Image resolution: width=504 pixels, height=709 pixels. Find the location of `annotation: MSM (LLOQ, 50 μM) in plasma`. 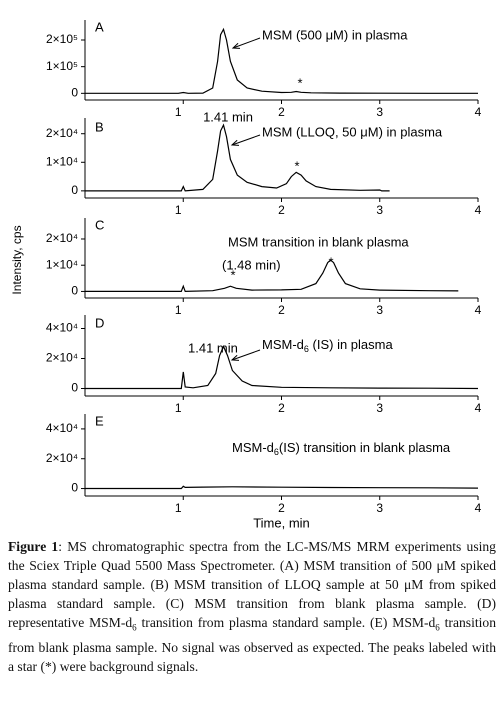

annotation: MSM (LLOQ, 50 μM) in plasma is located at coordinates (352, 131).